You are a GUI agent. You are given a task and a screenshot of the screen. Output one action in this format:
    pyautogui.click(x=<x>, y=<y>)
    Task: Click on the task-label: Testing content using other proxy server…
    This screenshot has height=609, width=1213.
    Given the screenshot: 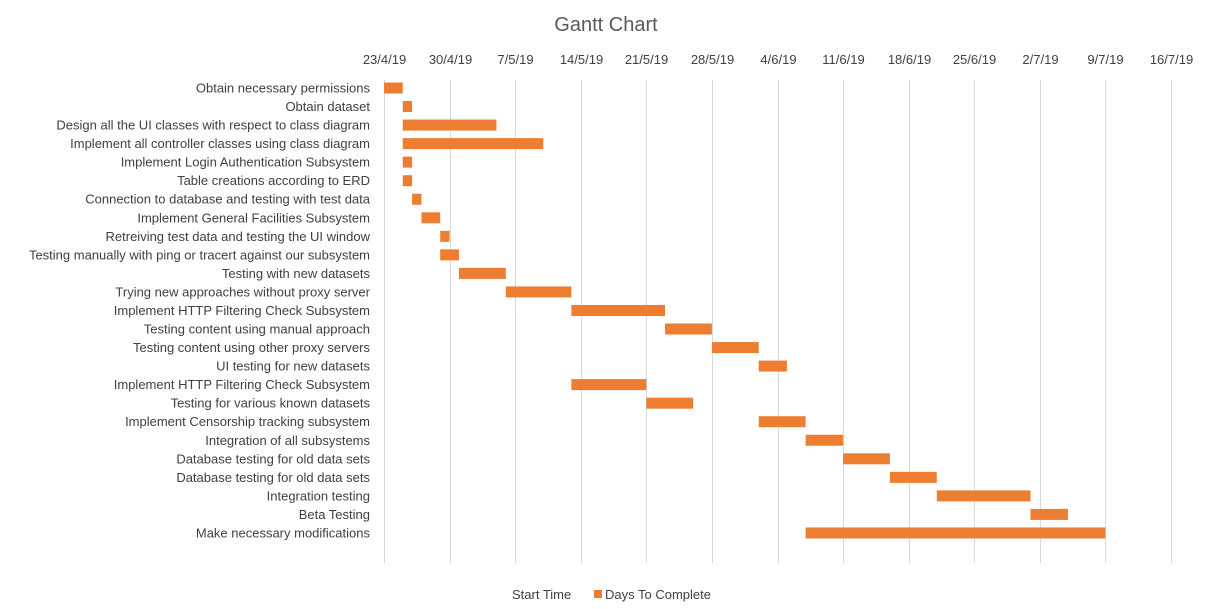 What is the action you would take?
    pyautogui.click(x=252, y=347)
    